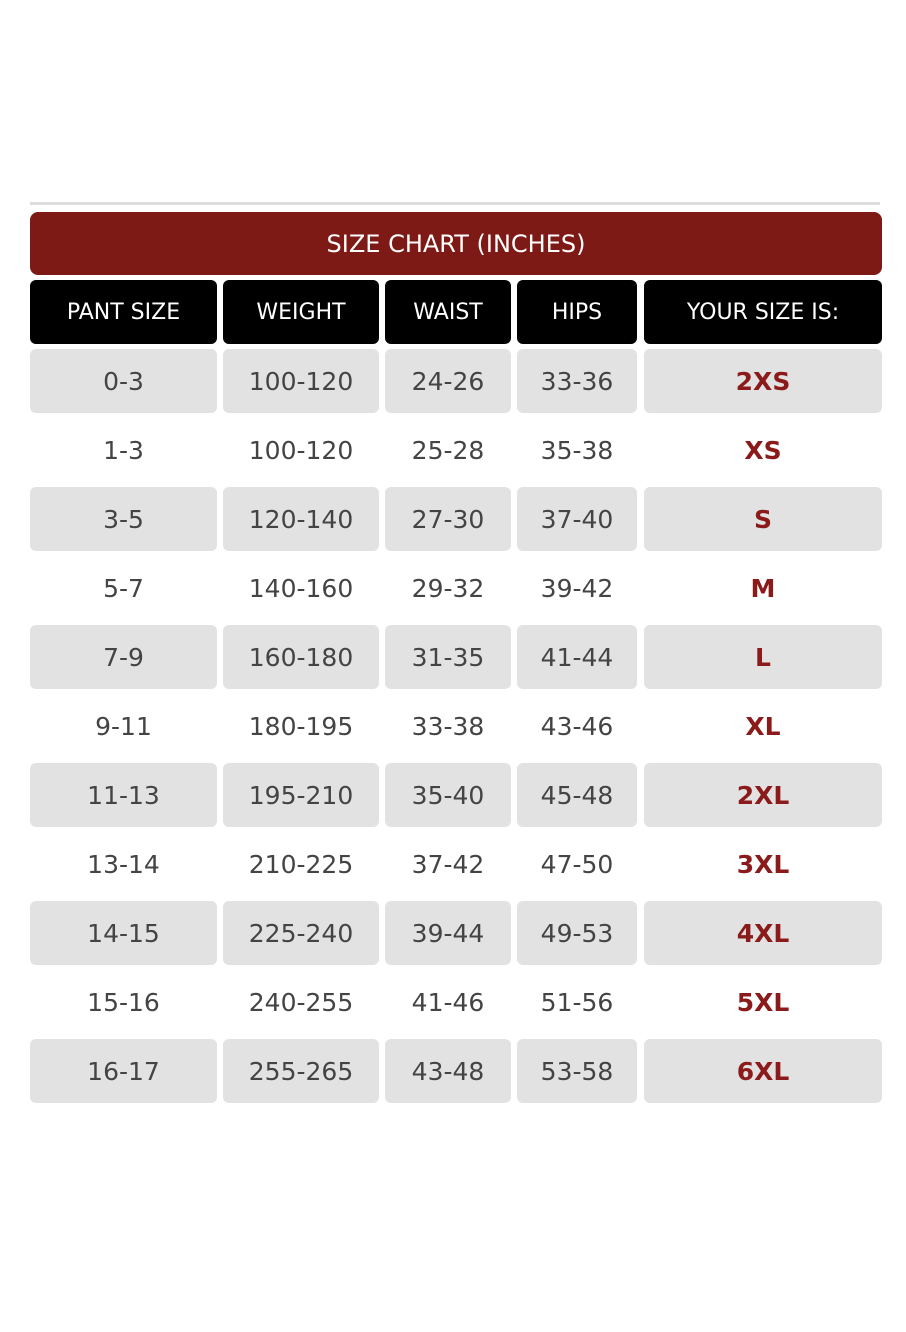  What do you see at coordinates (301, 933) in the screenshot?
I see `table-cell: 225-240` at bounding box center [301, 933].